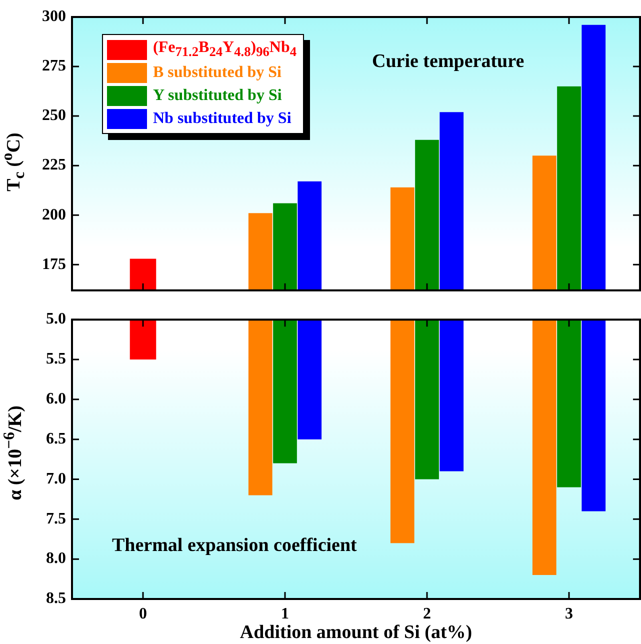  Describe the element at coordinates (54, 66) in the screenshot. I see `y-tick-label: 275` at that location.